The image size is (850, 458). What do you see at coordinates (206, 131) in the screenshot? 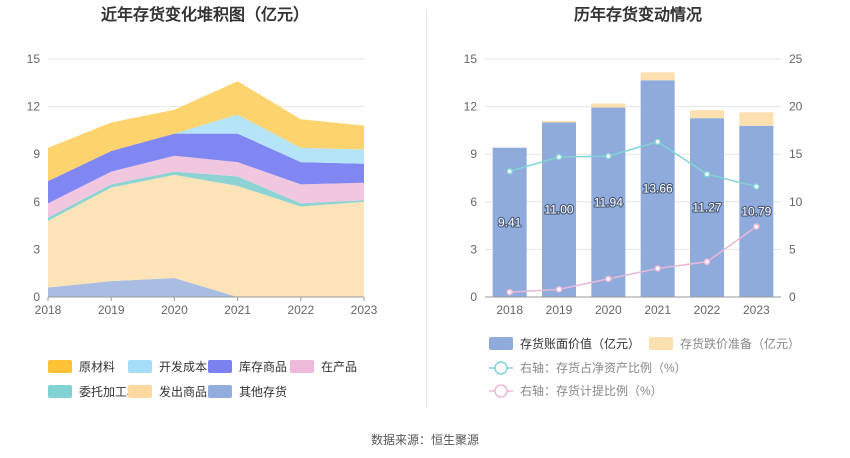
I see `area-series-原材料` at bounding box center [206, 131].